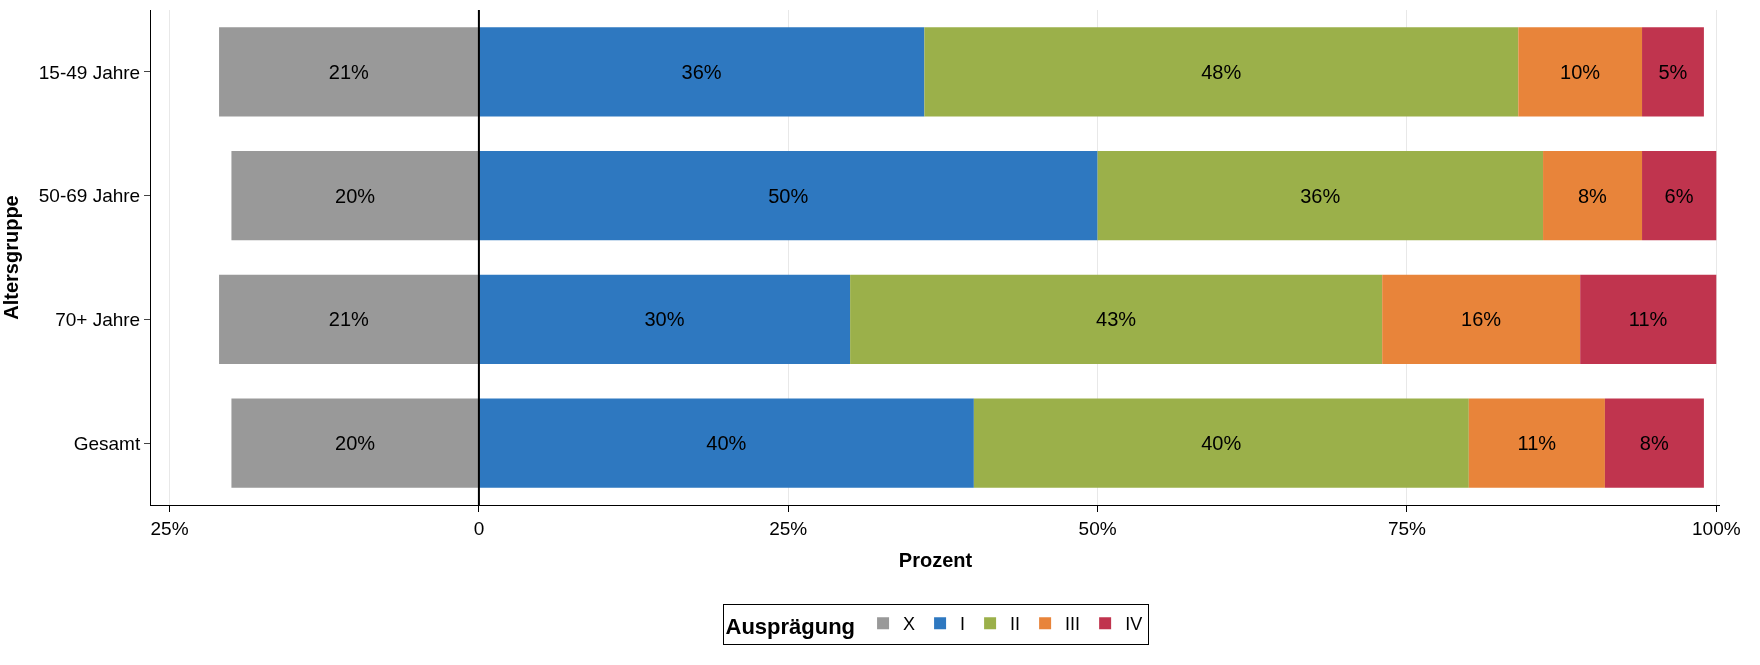  What do you see at coordinates (1134, 624) in the screenshot?
I see `legend-label: IV` at bounding box center [1134, 624].